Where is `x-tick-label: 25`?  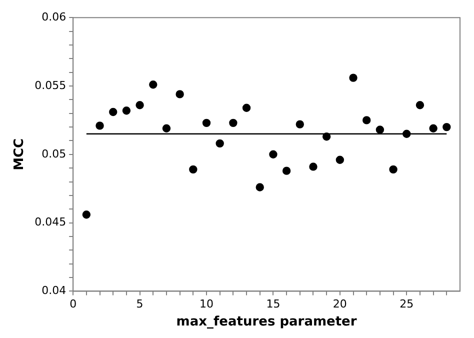
x-tick-label: 25 is located at coordinates (407, 304).